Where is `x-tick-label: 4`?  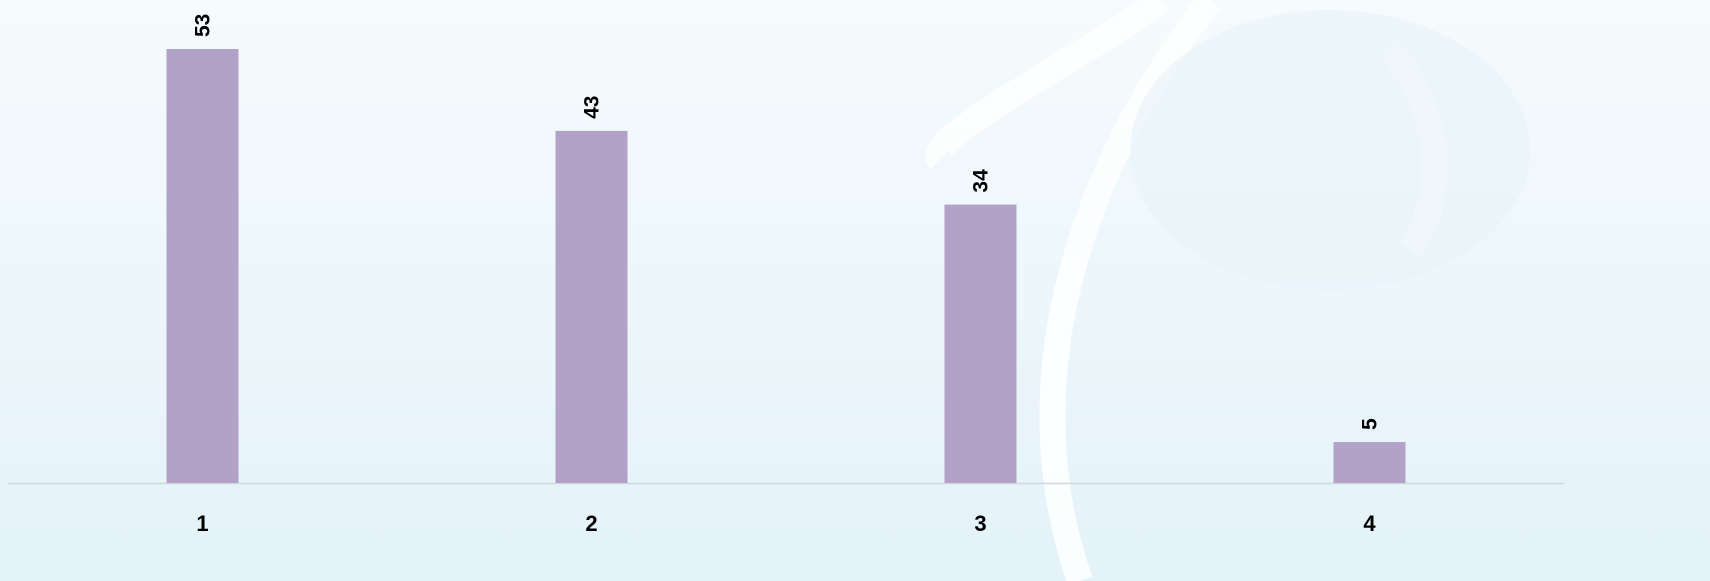
x-tick-label: 4 is located at coordinates (1369, 523).